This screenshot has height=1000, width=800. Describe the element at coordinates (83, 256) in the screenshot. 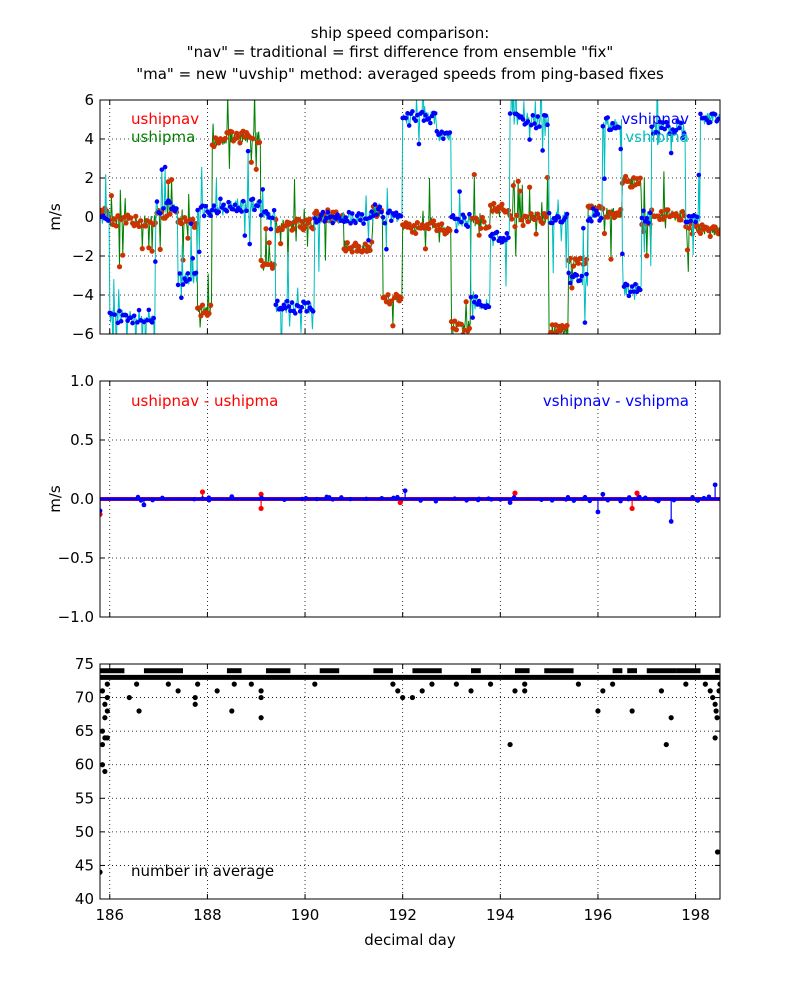

I see `y-tick-label: −2` at that location.